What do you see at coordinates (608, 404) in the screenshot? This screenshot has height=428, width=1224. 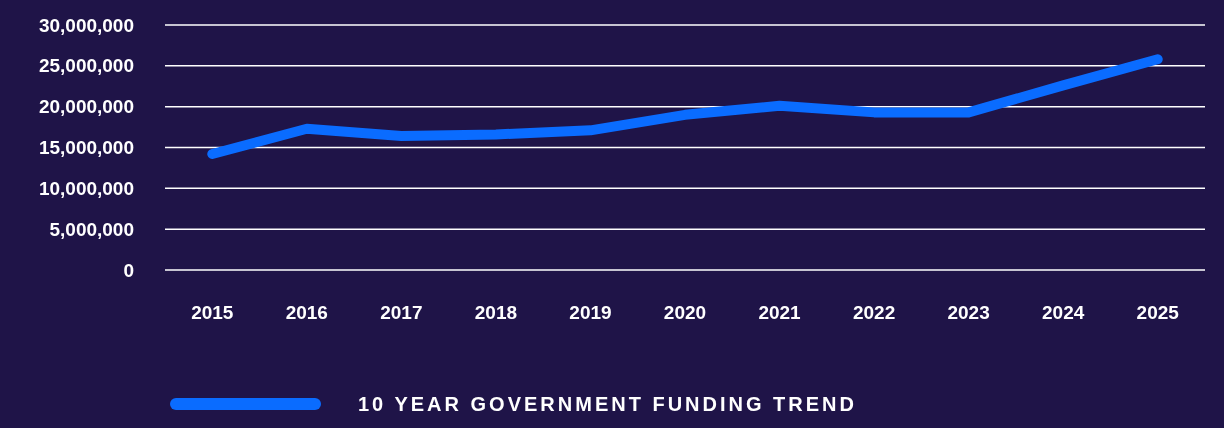 I see `text: 10 YEAR GOVERNMENT FUNDING TREND` at bounding box center [608, 404].